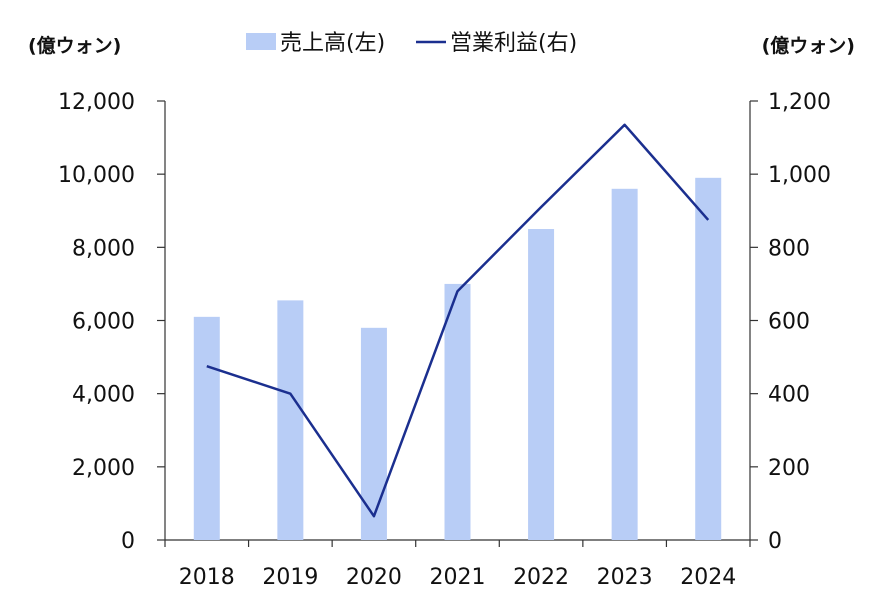 This screenshot has height=609, width=870. Describe the element at coordinates (799, 175) in the screenshot. I see `right-axis-tick-label: 1,000` at that location.